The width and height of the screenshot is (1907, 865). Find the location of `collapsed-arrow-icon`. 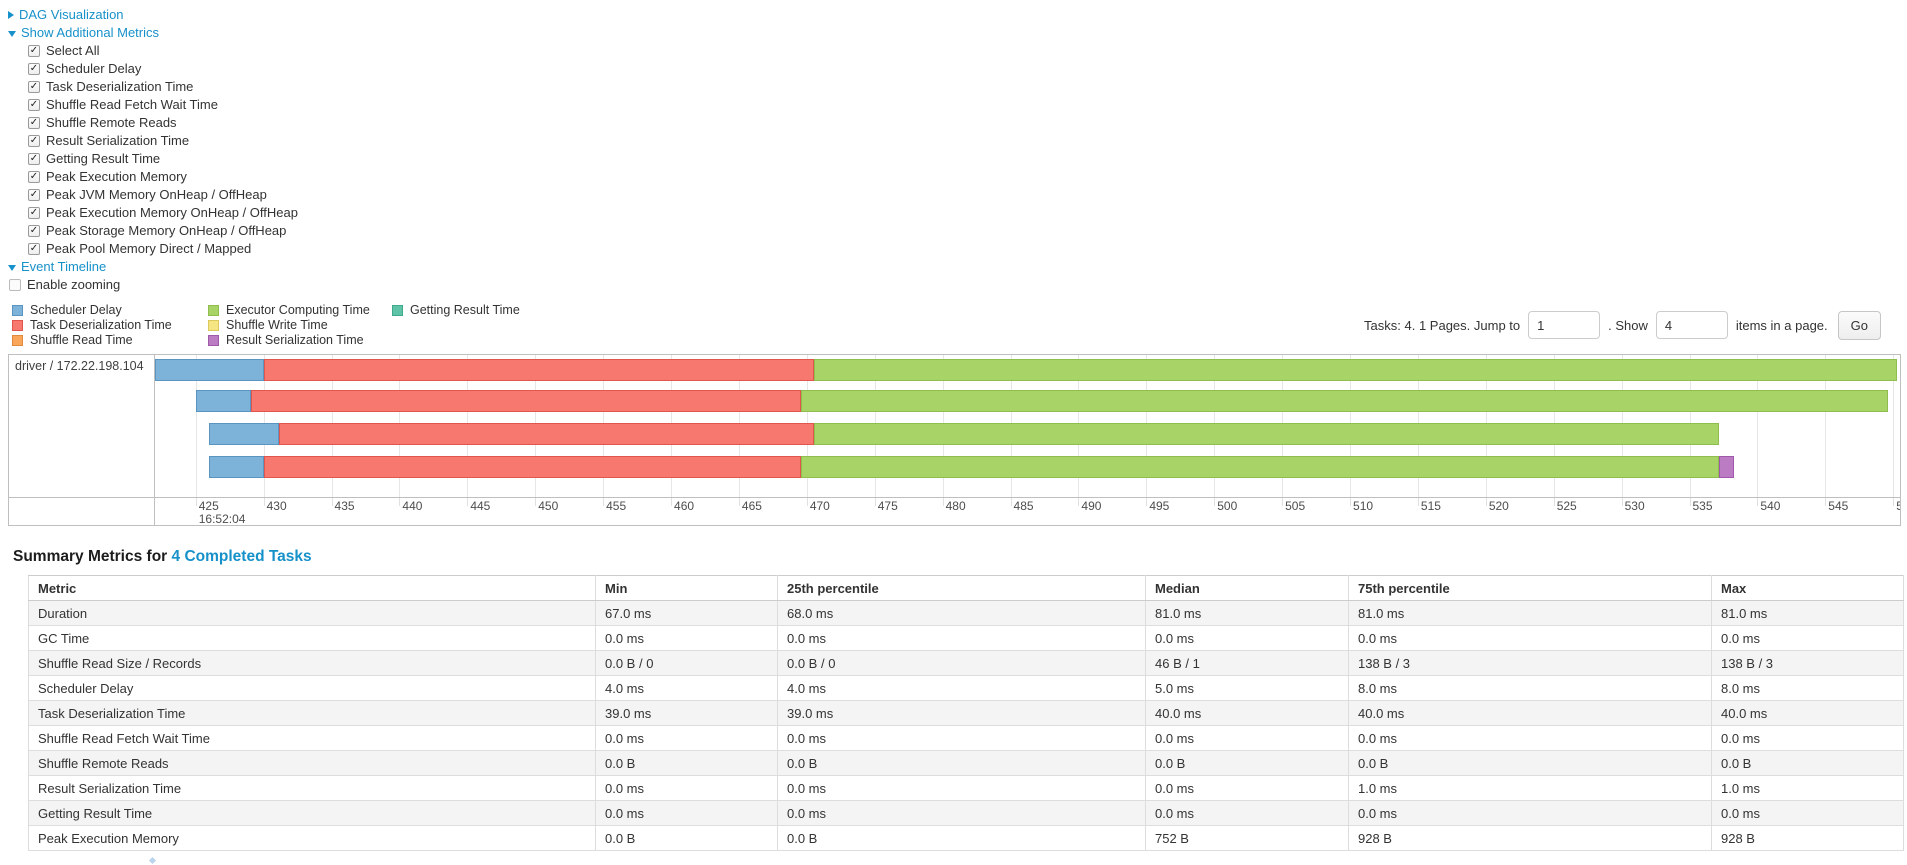

collapsed-arrow-icon is located at coordinates (11, 15).